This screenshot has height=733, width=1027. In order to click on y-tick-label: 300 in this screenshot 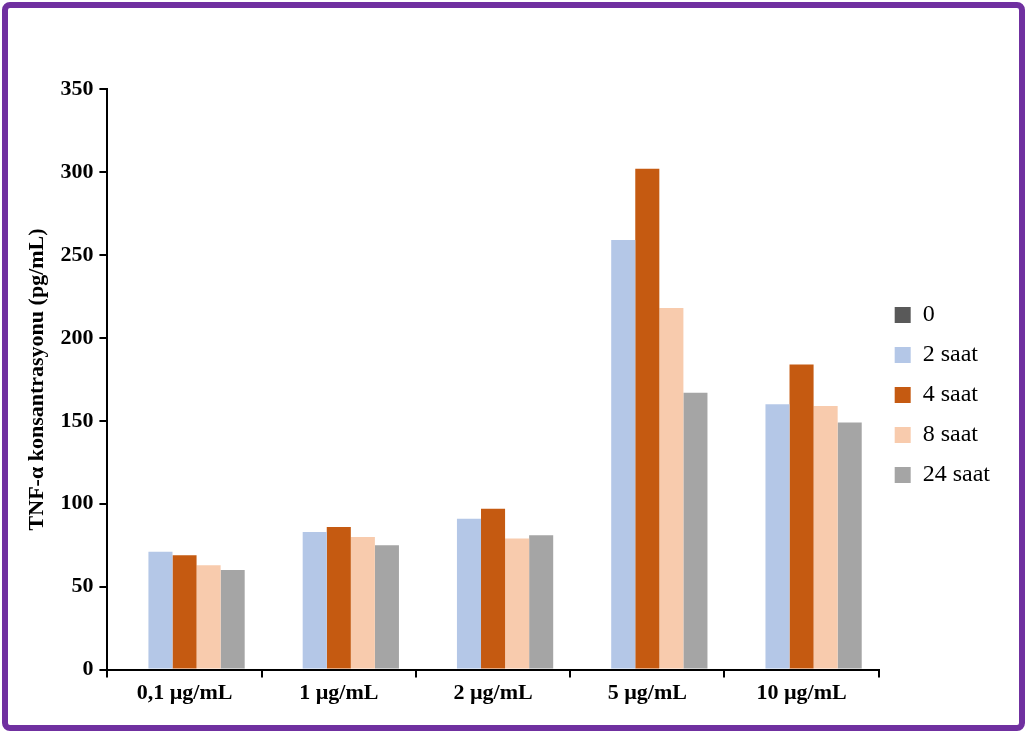, I will do `click(77, 170)`.